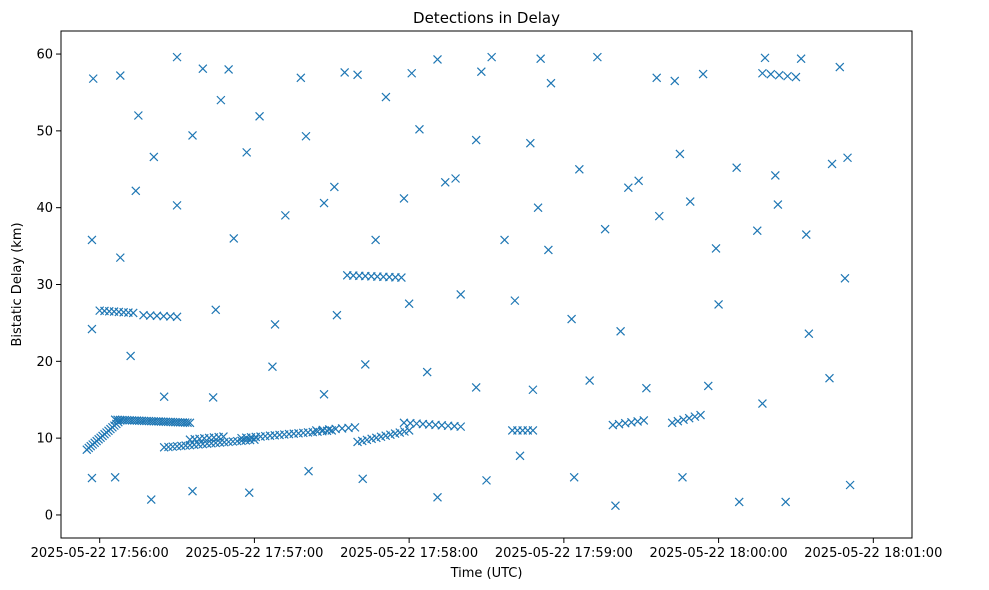 The width and height of the screenshot is (989, 590). I want to click on x-tick-label: 2025-05-22 18:00:00, so click(719, 553).